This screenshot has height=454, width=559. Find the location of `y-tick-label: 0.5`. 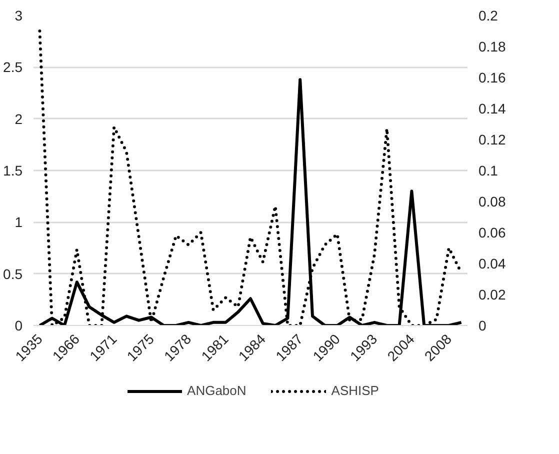

y-tick-label: 0.5 is located at coordinates (13, 274).